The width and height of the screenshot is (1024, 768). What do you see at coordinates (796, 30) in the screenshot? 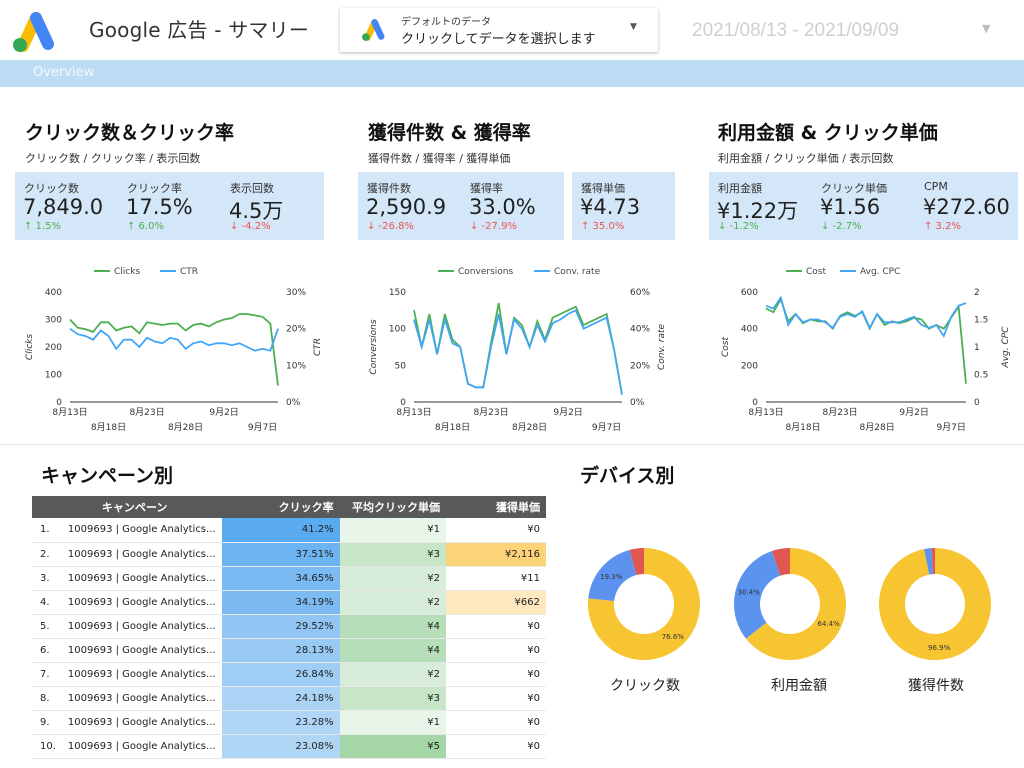
I see `date-range-picker: 2021/08/13 - 2021/09/09` at bounding box center [796, 30].